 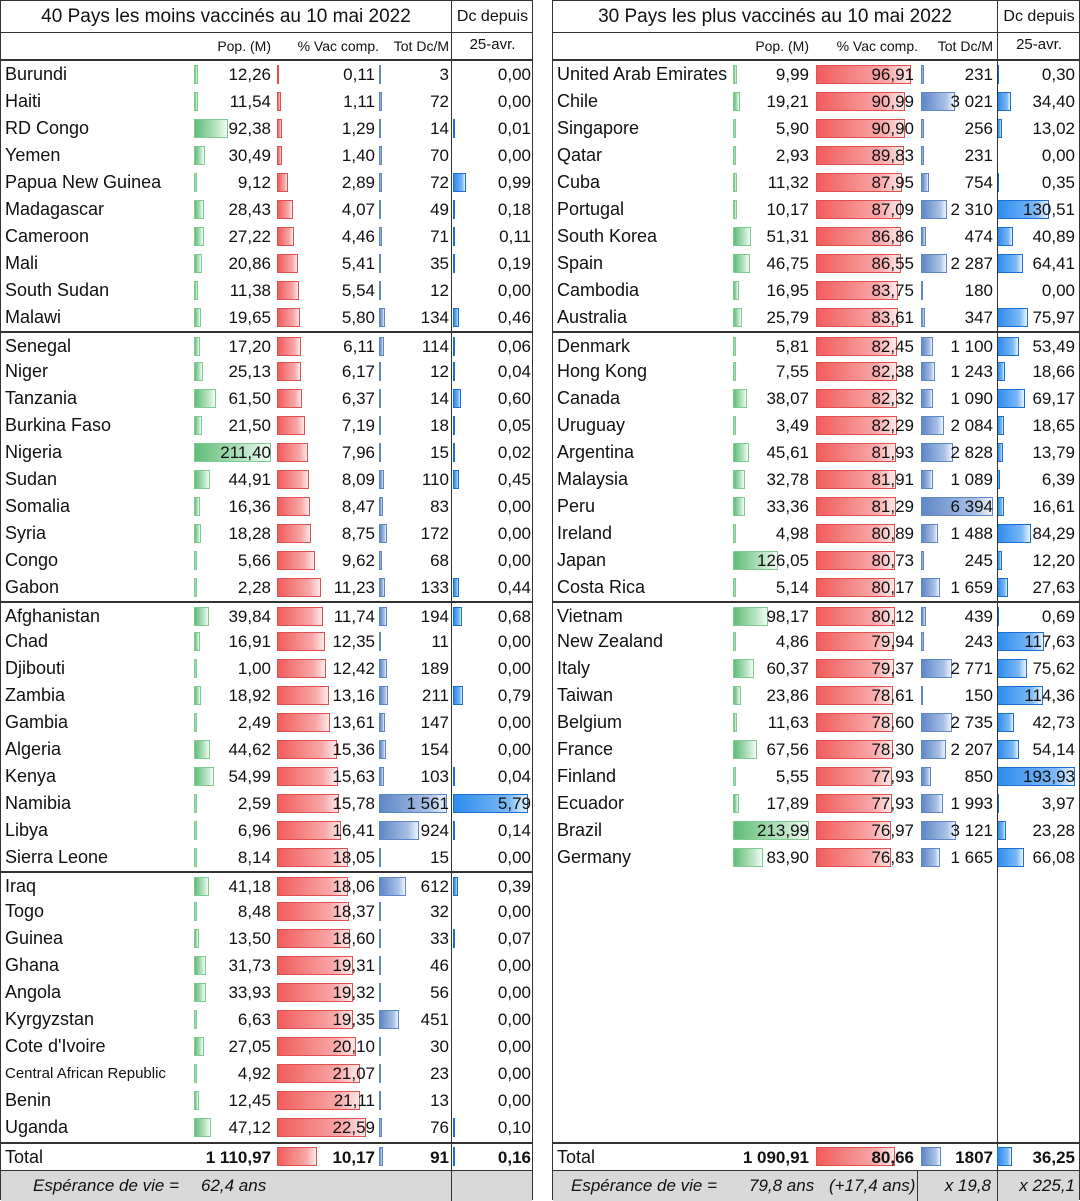 I want to click on deaths-value: 924, so click(x=434, y=830).